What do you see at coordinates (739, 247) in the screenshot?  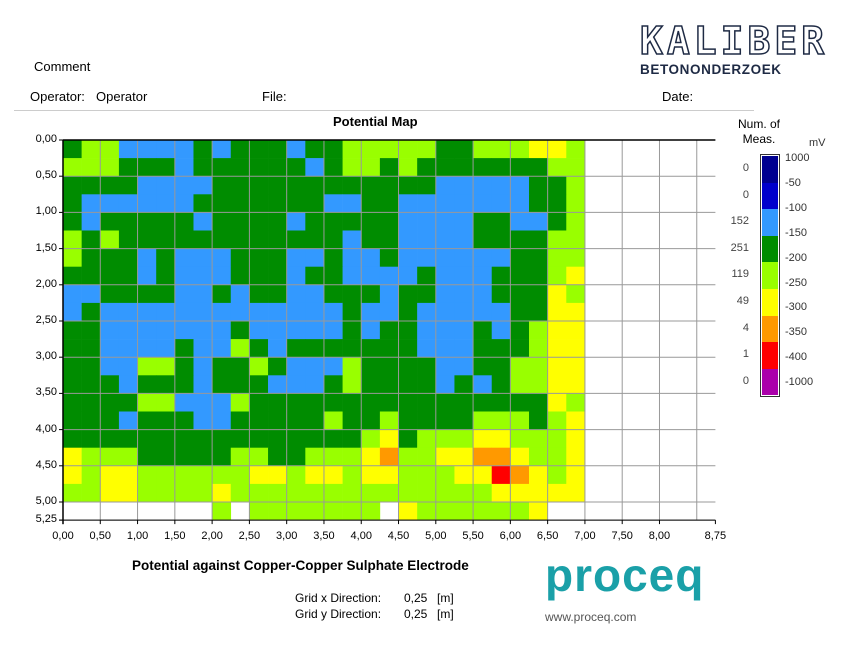 I see `legend-count: 251` at bounding box center [739, 247].